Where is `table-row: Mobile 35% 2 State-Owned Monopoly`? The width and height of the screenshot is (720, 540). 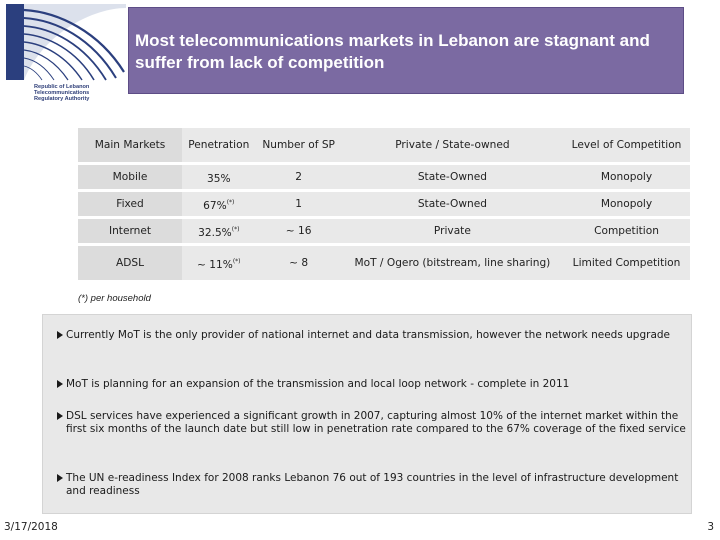 table-row: Mobile 35% 2 State-Owned Monopoly is located at coordinates (384, 177).